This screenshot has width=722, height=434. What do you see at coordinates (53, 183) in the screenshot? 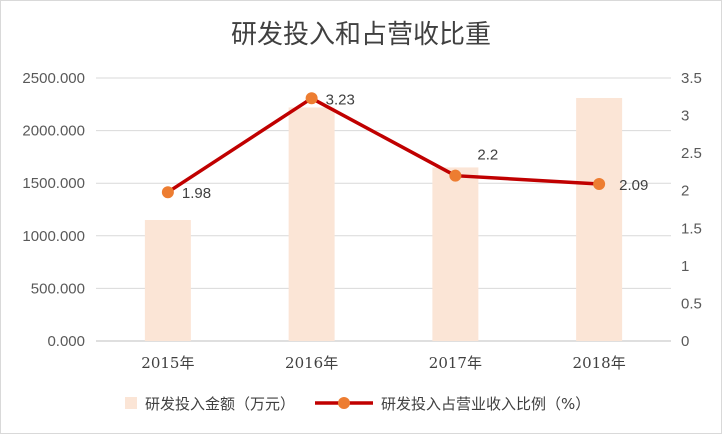
I see `left-tick-label: 1500.000` at bounding box center [53, 183].